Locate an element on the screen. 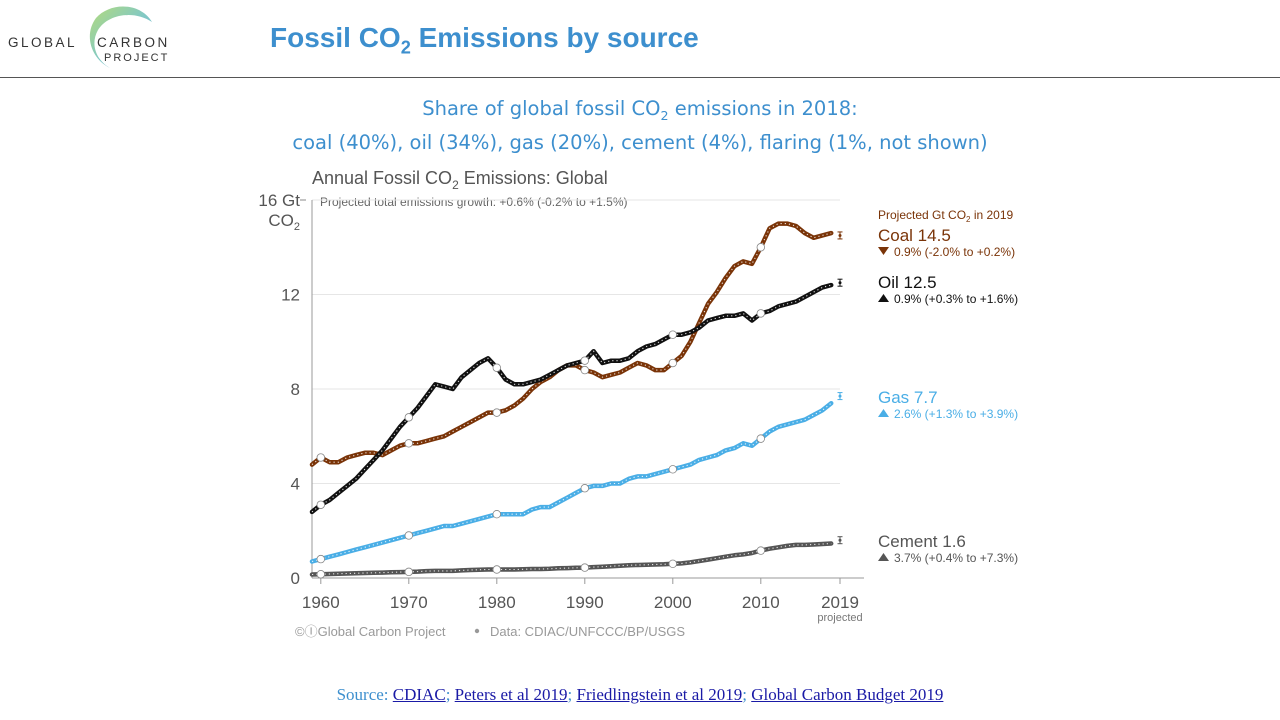 The height and width of the screenshot is (720, 1280). x-tick-label: 1960 is located at coordinates (321, 602).